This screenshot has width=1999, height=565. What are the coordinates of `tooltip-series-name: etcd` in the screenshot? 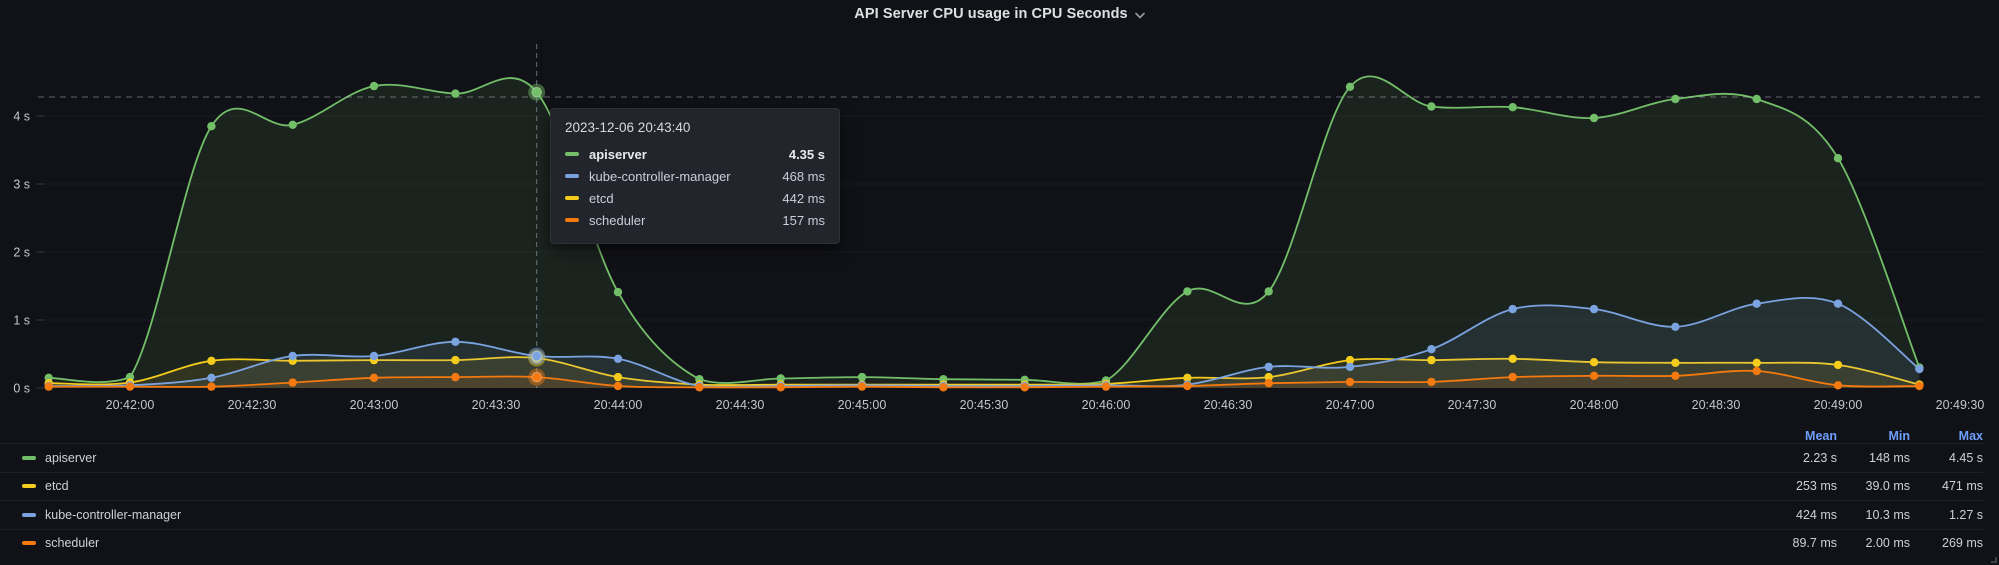 It's located at (601, 198).